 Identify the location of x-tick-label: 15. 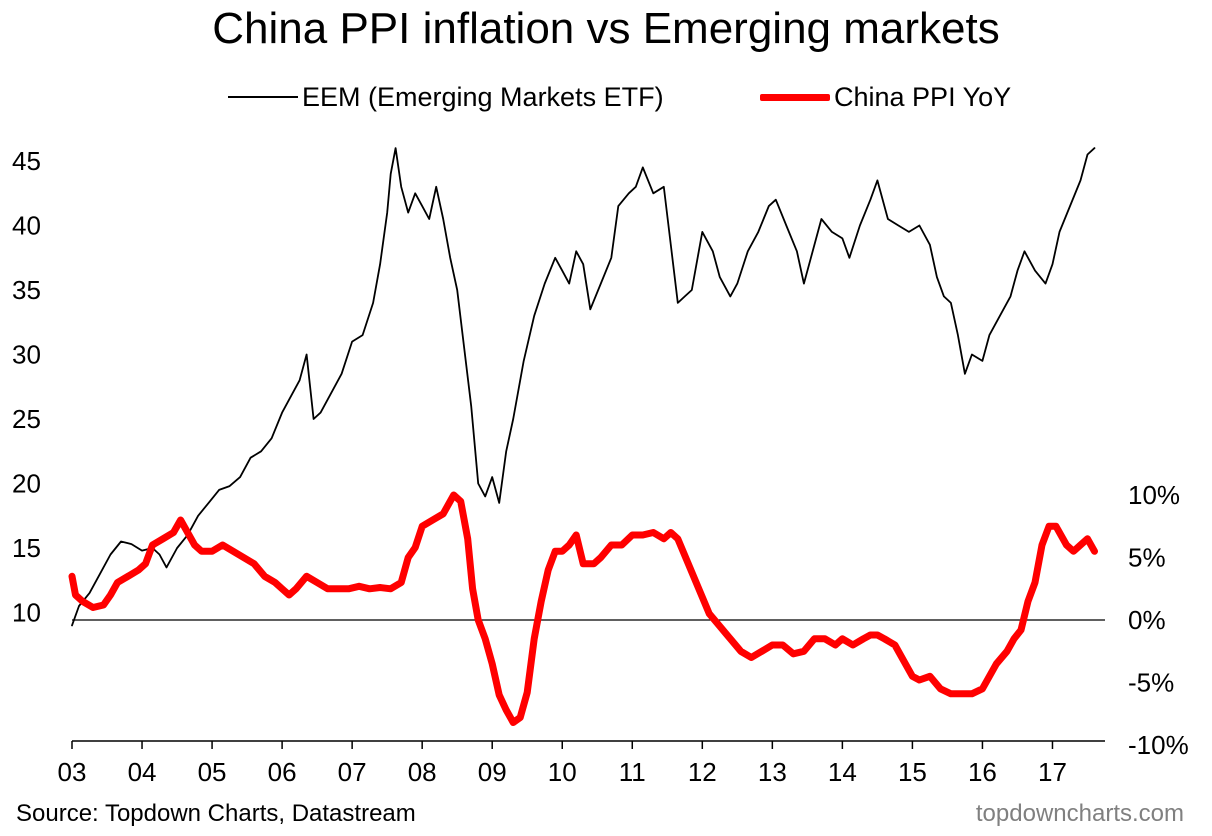
(912, 772).